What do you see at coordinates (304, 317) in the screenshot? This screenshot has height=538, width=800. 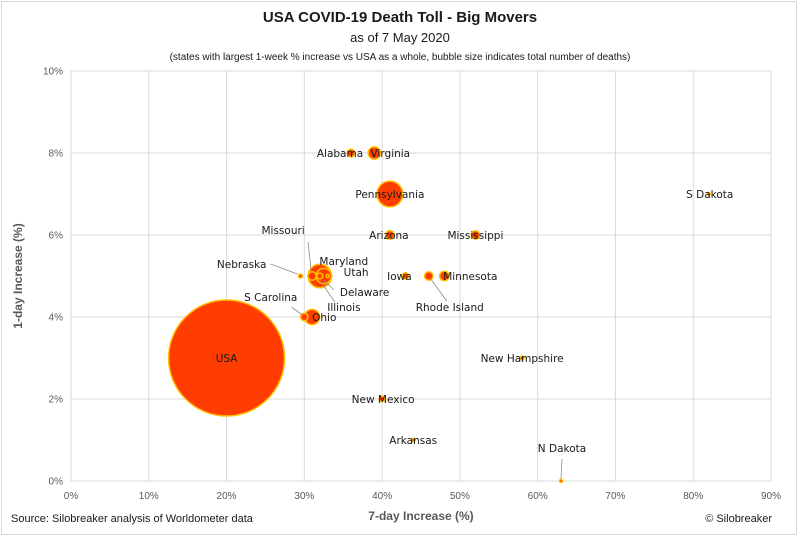 I see `bubble-s-carolina` at bounding box center [304, 317].